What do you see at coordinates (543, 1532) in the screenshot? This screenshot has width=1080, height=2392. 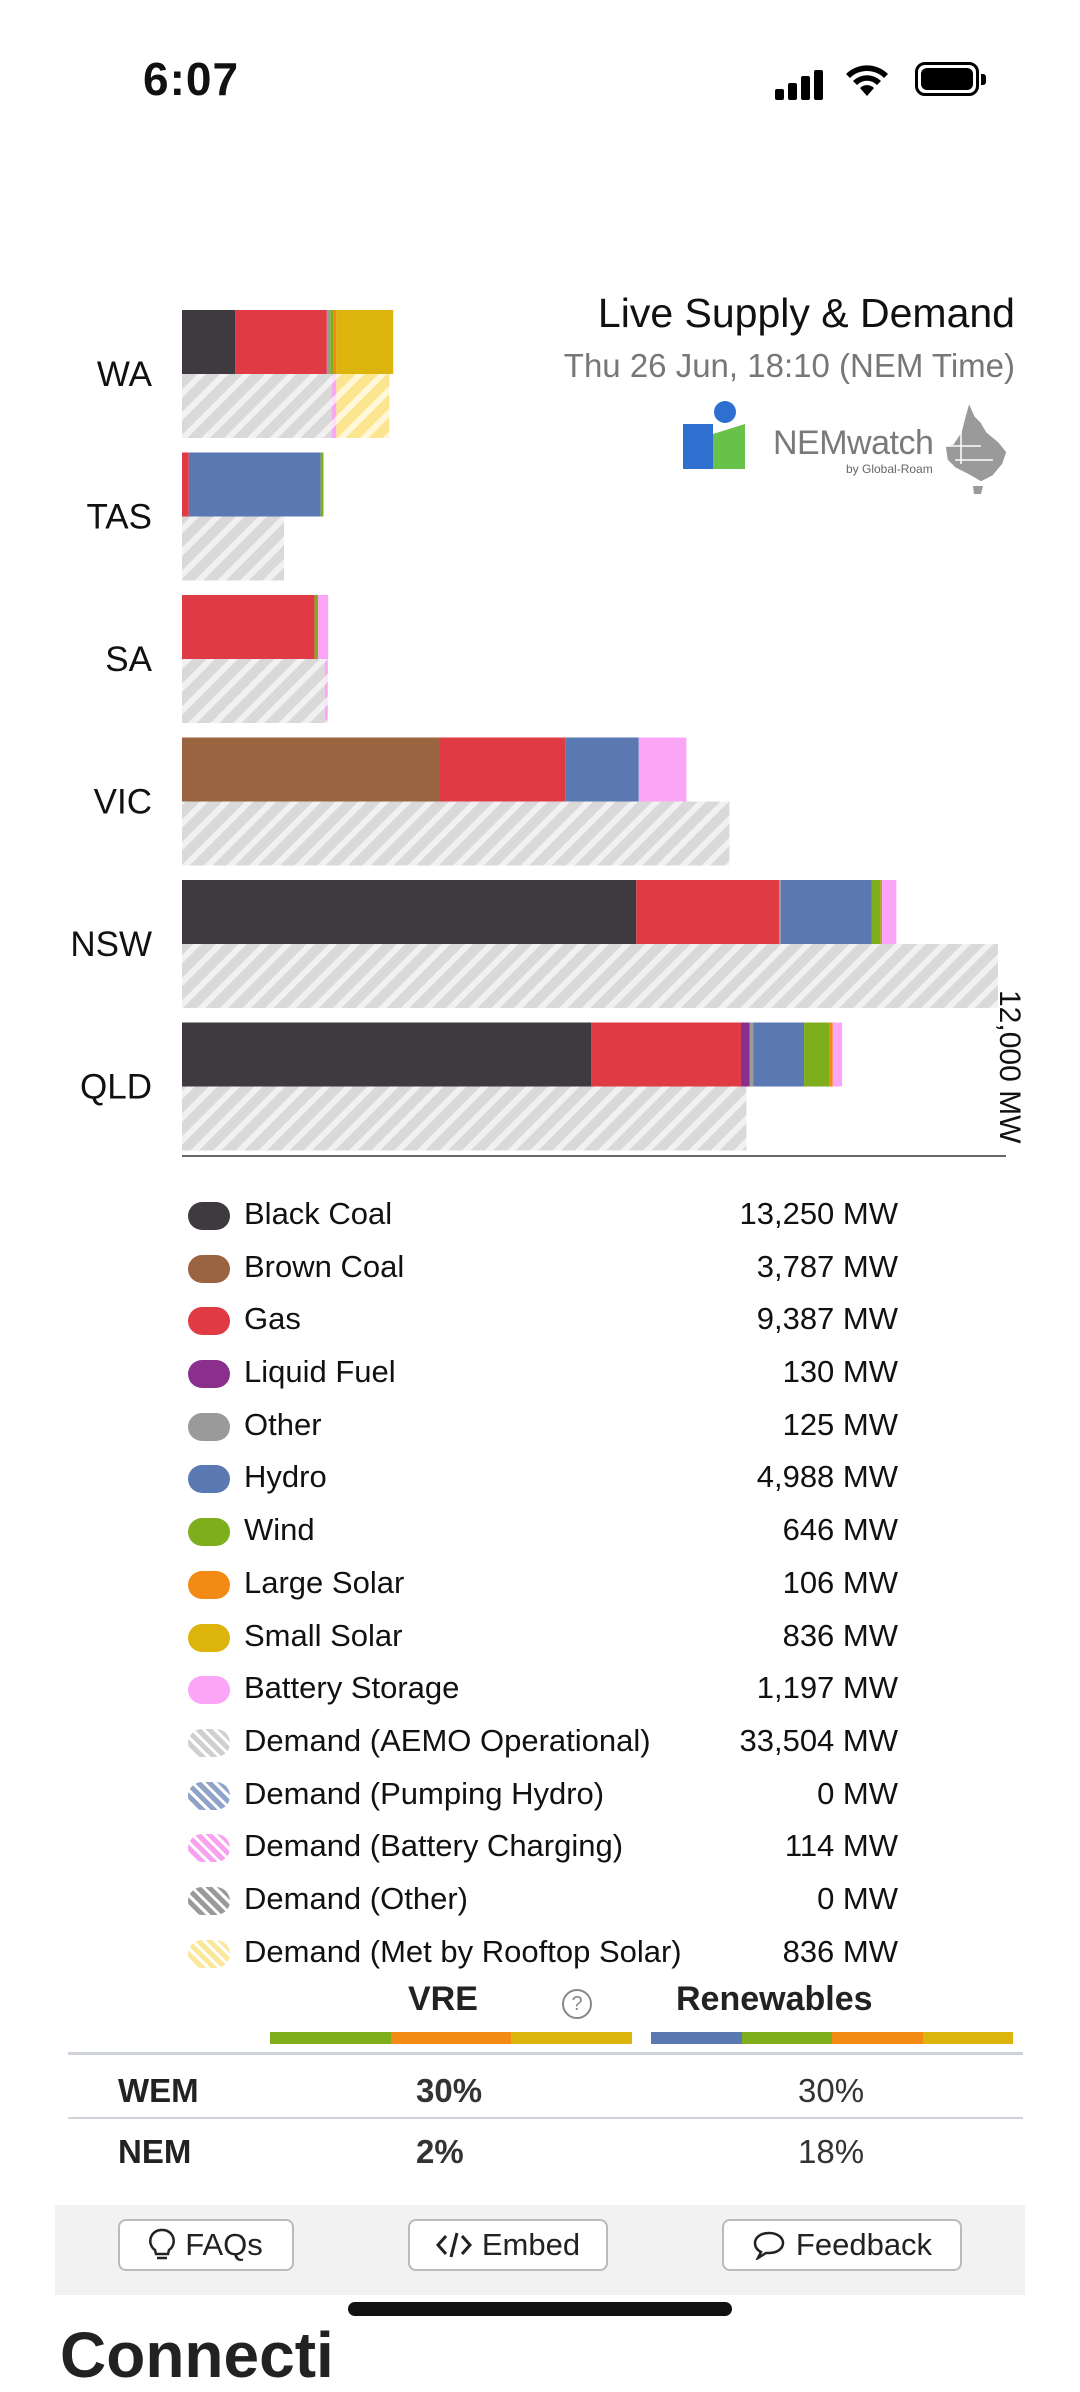 I see `legend-item: Wind 646 MW` at bounding box center [543, 1532].